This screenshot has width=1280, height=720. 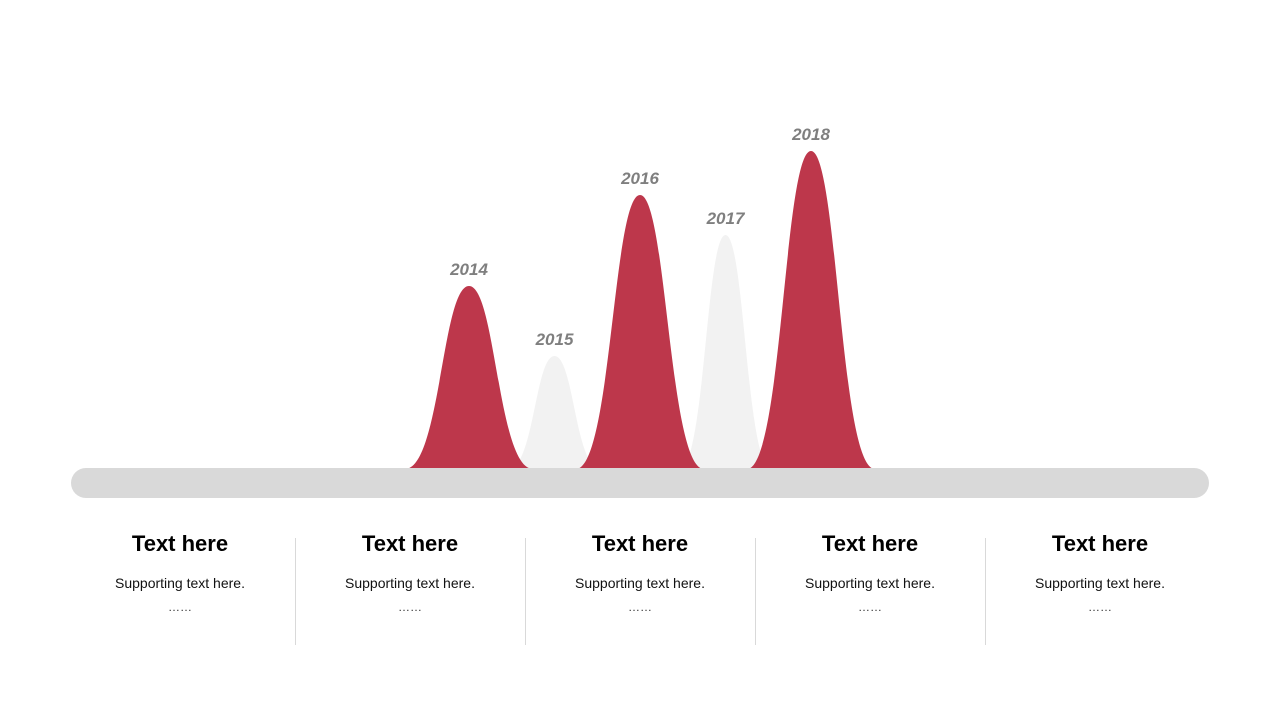 What do you see at coordinates (640, 483) in the screenshot?
I see `baseline-bar` at bounding box center [640, 483].